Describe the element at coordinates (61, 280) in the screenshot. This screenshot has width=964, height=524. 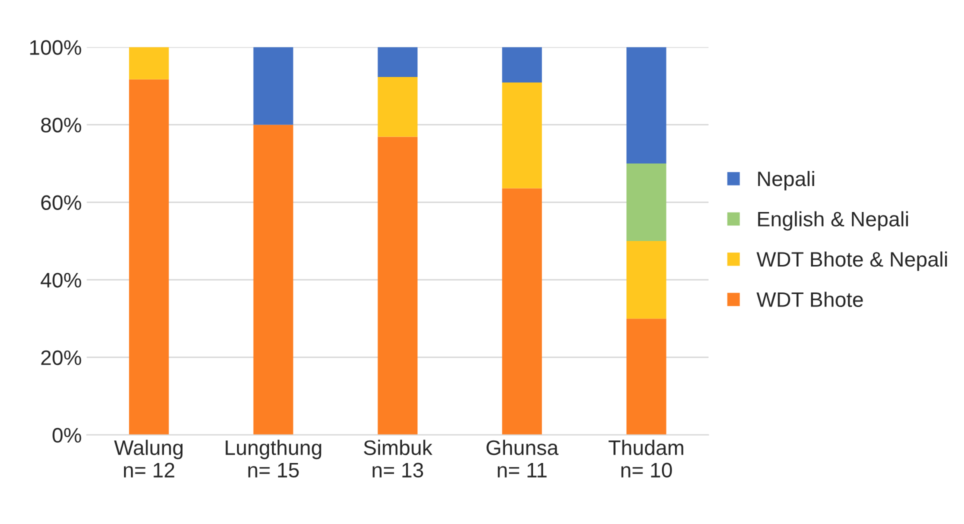
I see `y-tick-label: 40%` at that location.